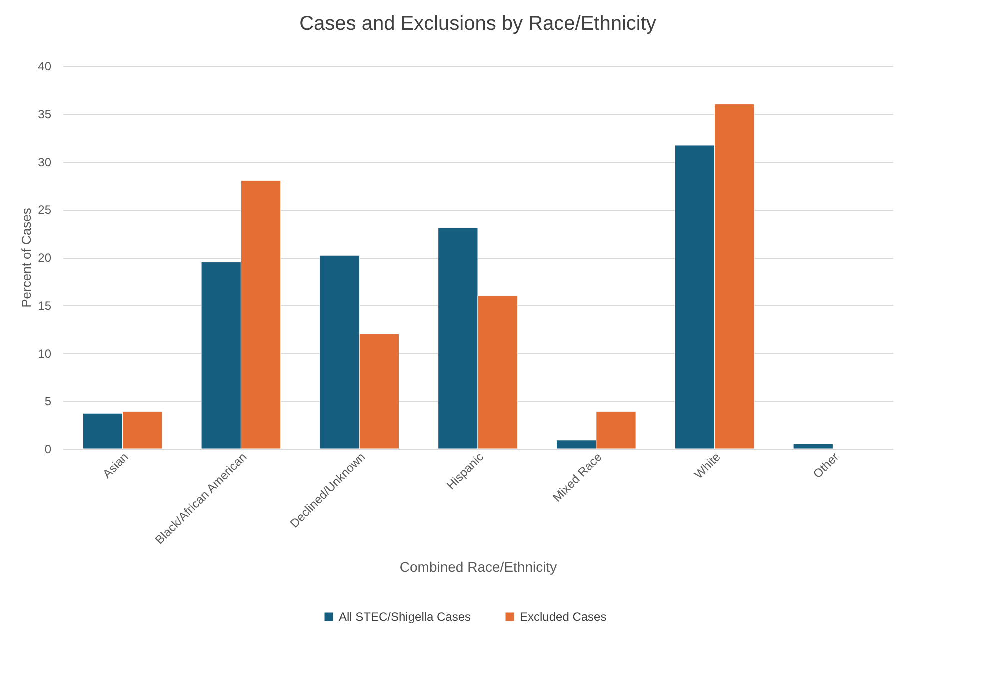 Image resolution: width=995 pixels, height=688 pixels. Describe the element at coordinates (478, 24) in the screenshot. I see `chart-title: Cases and Exclusions by Race/Ethnicity` at that location.